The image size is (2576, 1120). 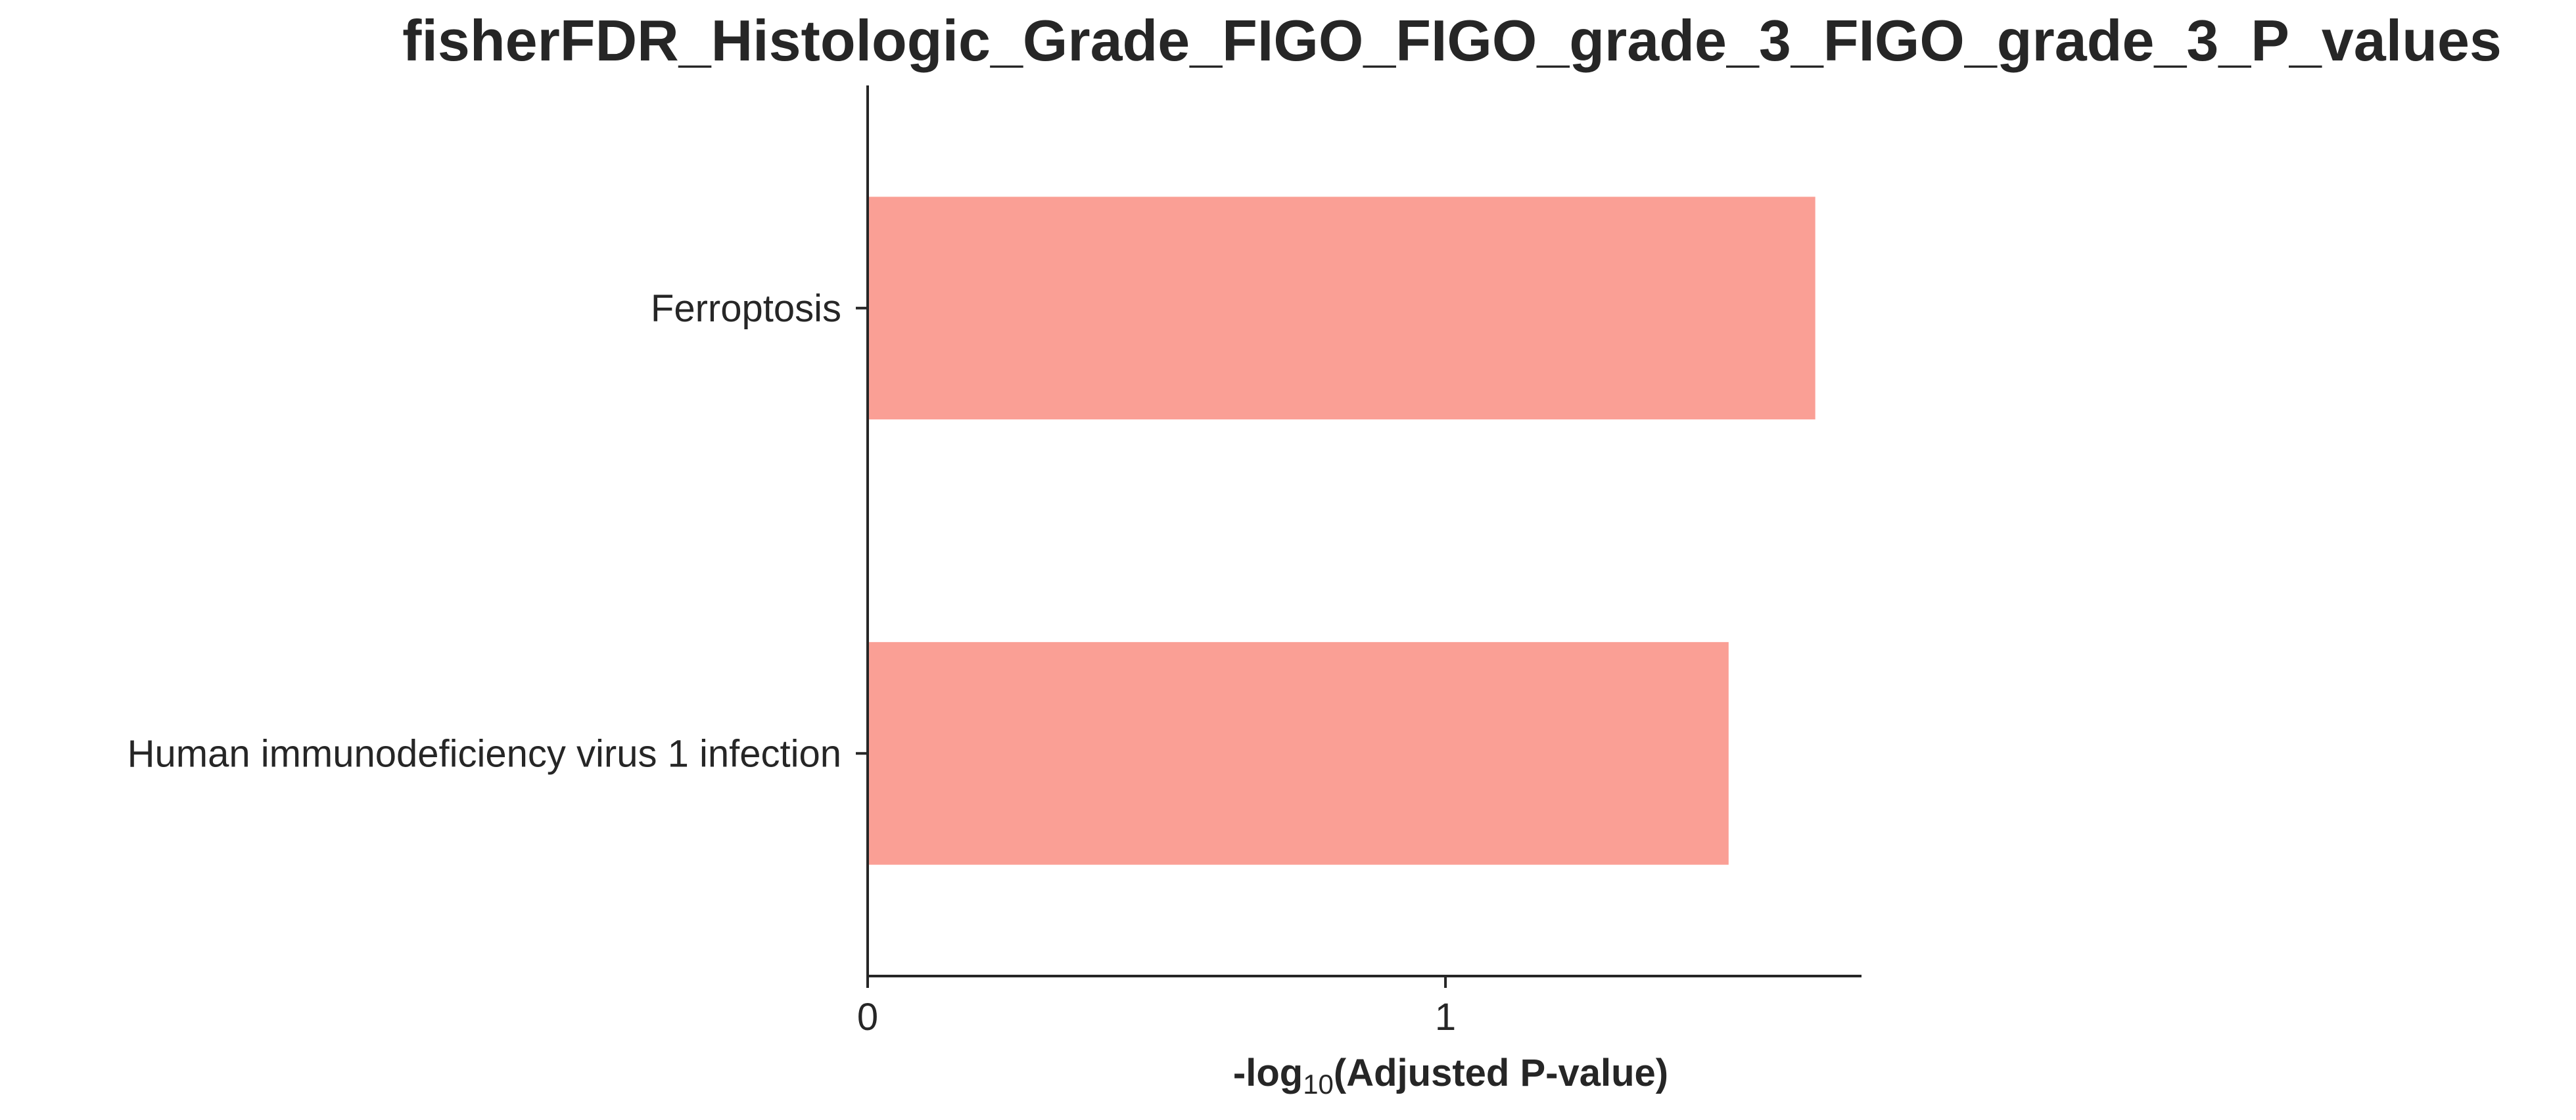 I want to click on x-tick-label: 0, so click(x=867, y=1017).